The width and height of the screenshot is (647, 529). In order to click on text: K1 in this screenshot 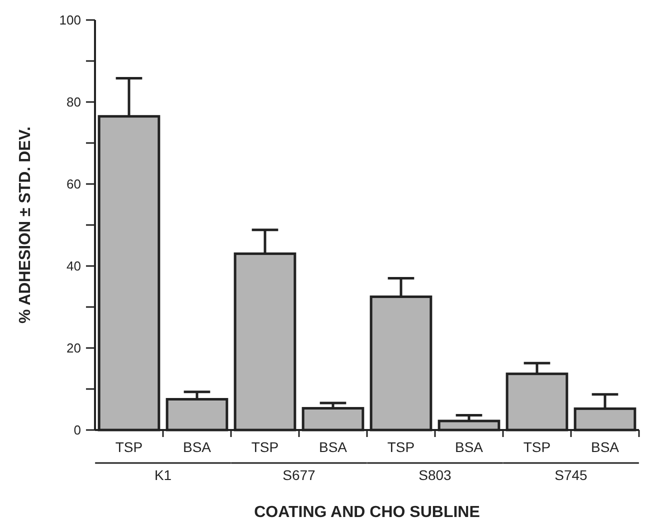, I will do `click(163, 475)`.